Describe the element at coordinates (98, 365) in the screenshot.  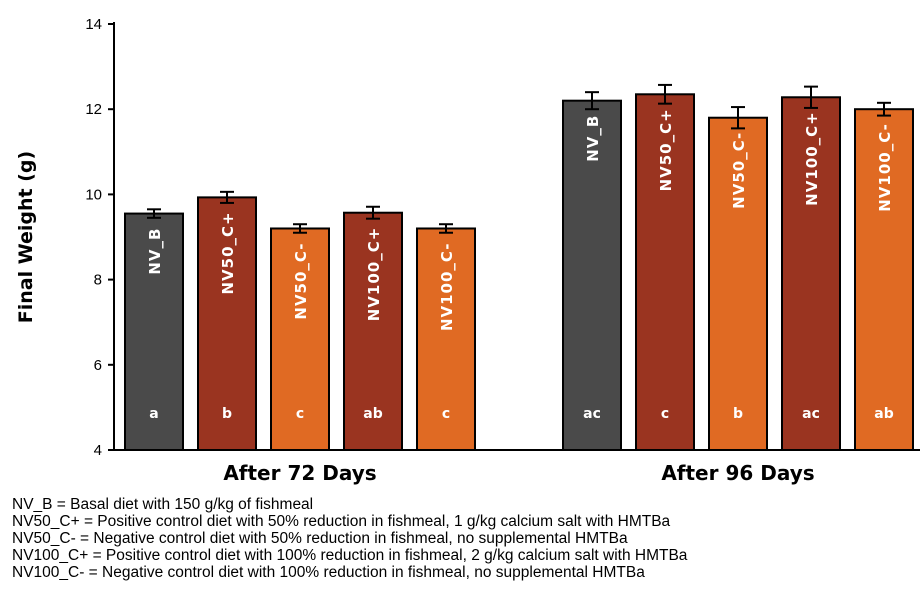
I see `y-tick-label: 6` at that location.